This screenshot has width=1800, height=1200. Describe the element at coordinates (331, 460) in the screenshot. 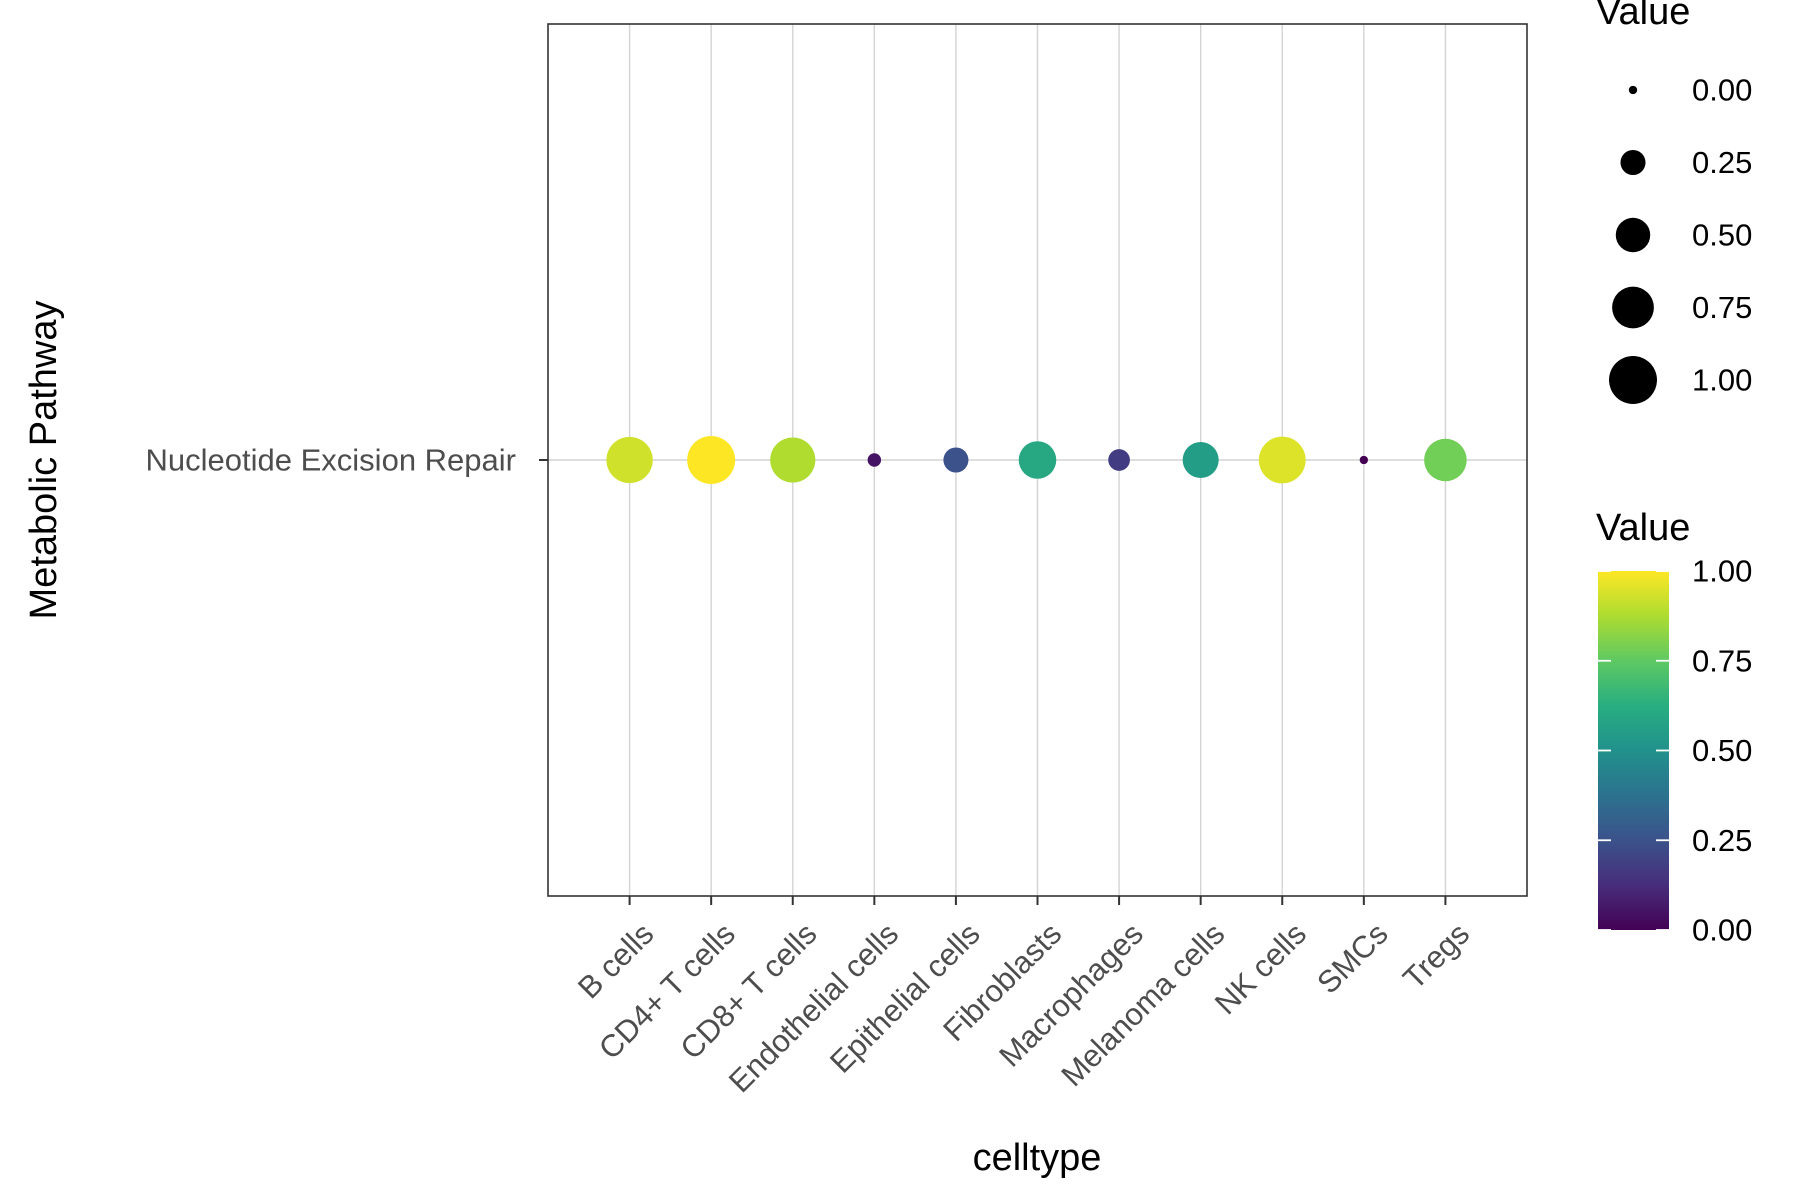

I see `y-tick-label: Nucleotide Excision Repair` at that location.